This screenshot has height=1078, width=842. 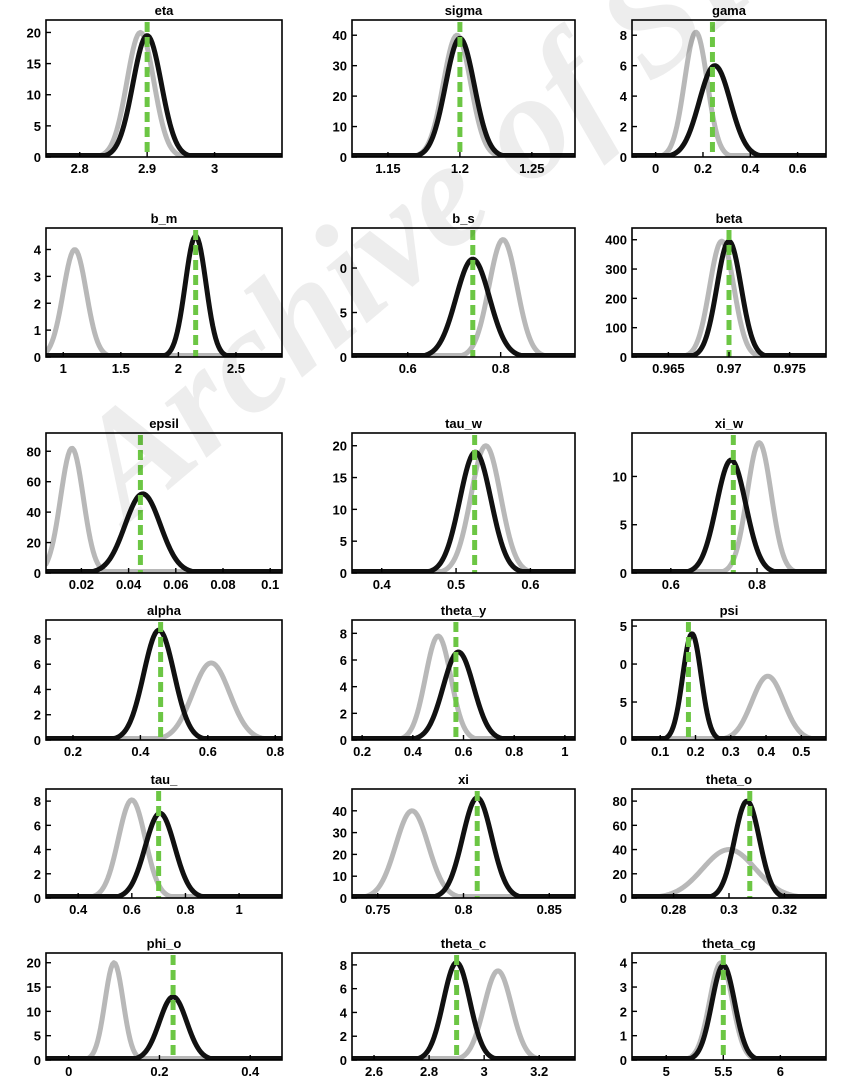 What do you see at coordinates (377, 909) in the screenshot?
I see `x-tick-label: 0.75` at bounding box center [377, 909].